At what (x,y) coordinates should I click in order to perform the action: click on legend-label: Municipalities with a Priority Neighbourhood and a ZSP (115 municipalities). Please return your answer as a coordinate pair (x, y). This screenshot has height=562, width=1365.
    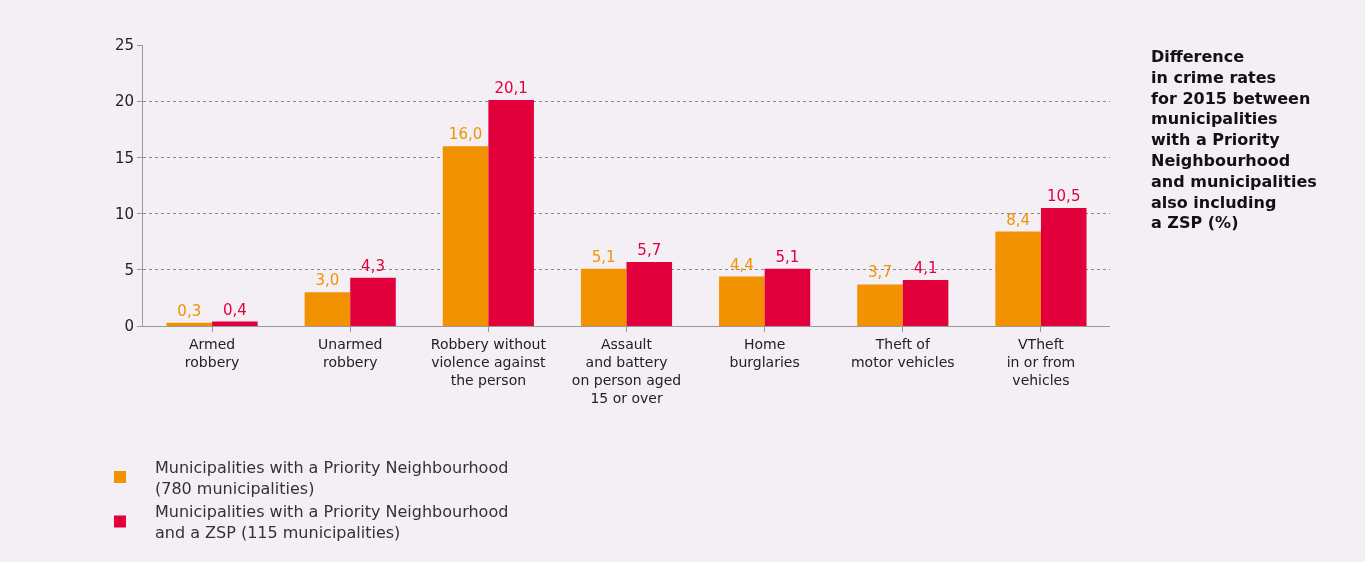
    Looking at the image, I should click on (331, 522).